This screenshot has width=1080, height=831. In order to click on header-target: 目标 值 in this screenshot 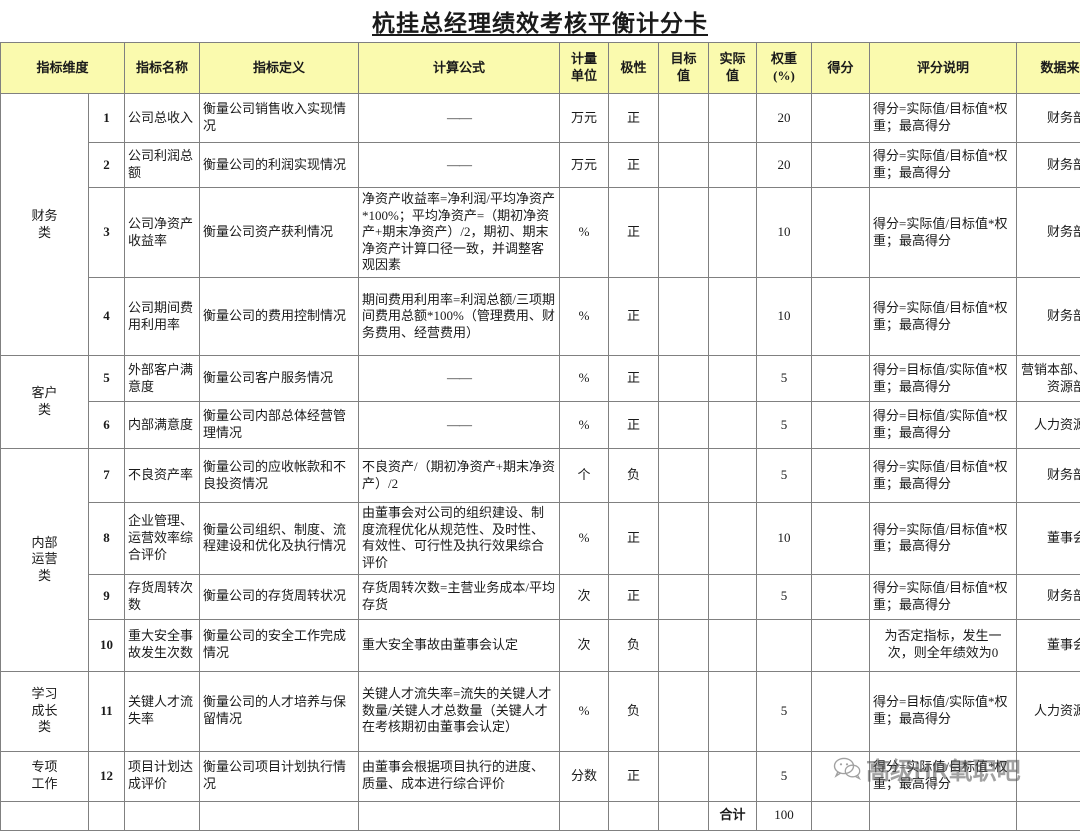, I will do `click(684, 68)`.